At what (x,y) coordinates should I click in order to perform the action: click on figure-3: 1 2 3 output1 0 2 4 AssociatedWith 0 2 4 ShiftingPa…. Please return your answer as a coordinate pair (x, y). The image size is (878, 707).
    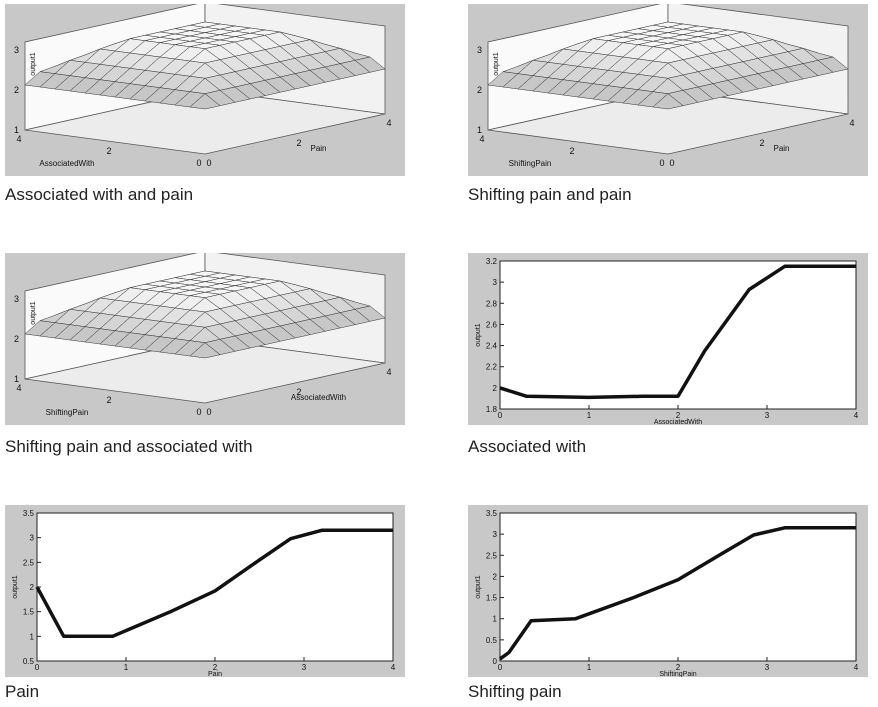
    Looking at the image, I should click on (205, 339).